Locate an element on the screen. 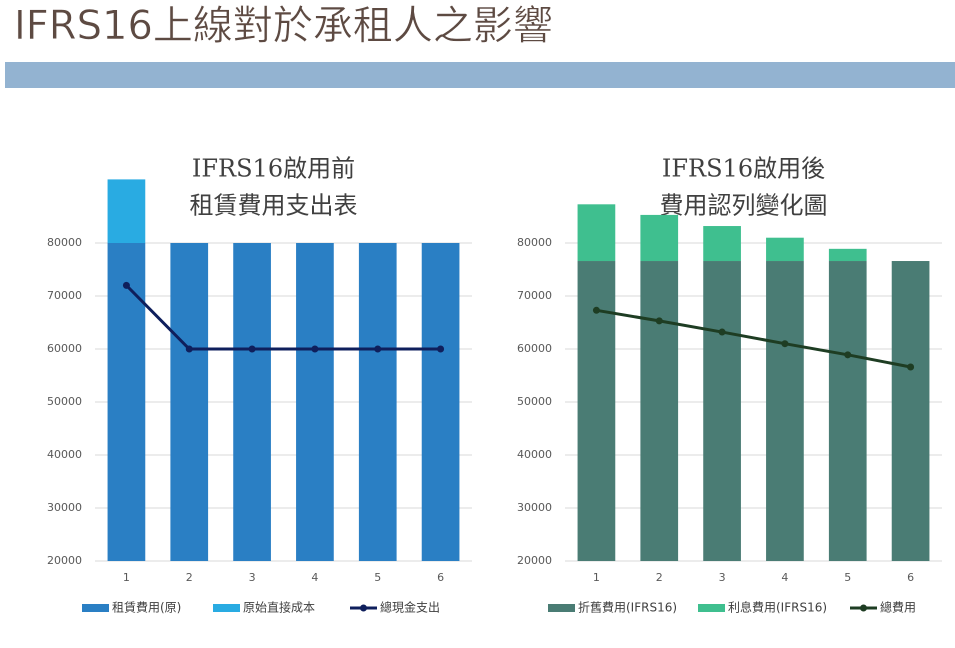  legend-label: 利息費用(IFRS16) is located at coordinates (777, 607).